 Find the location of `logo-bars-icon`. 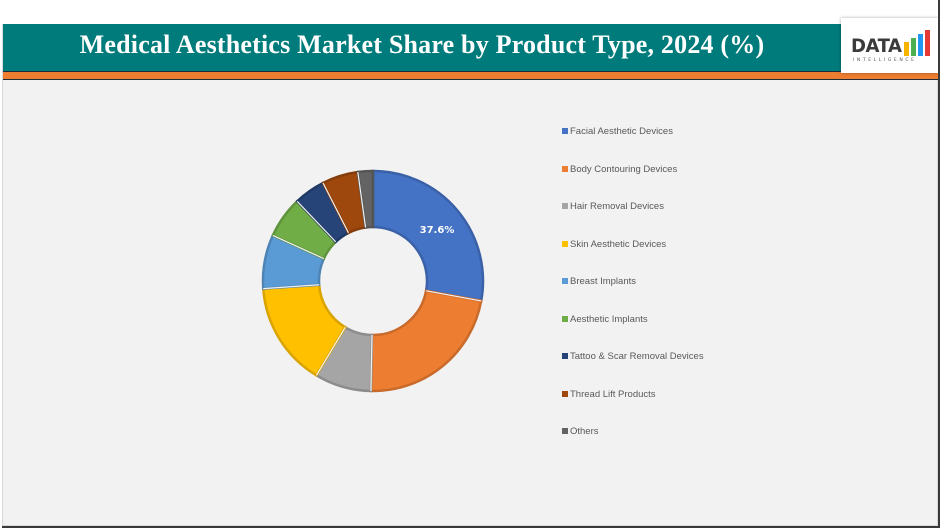

logo-bars-icon is located at coordinates (919, 43).